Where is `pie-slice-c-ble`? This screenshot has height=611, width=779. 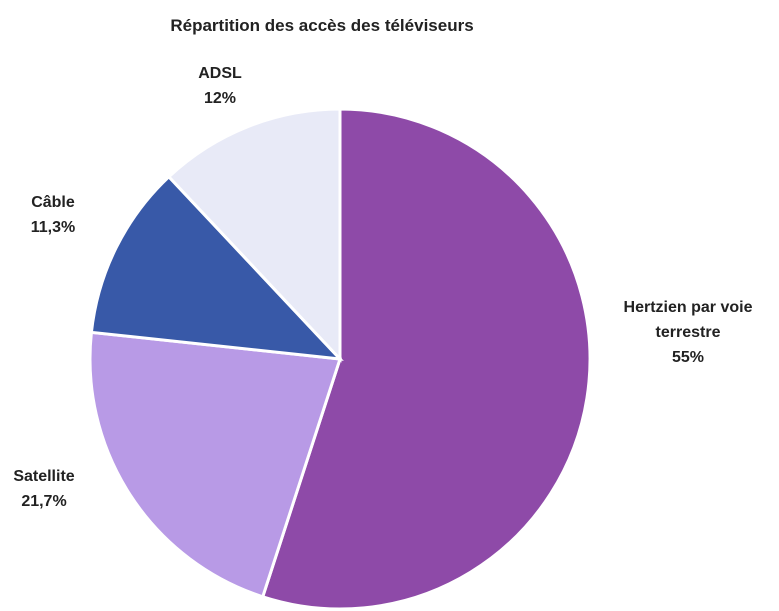 pie-slice-c-ble is located at coordinates (216, 267).